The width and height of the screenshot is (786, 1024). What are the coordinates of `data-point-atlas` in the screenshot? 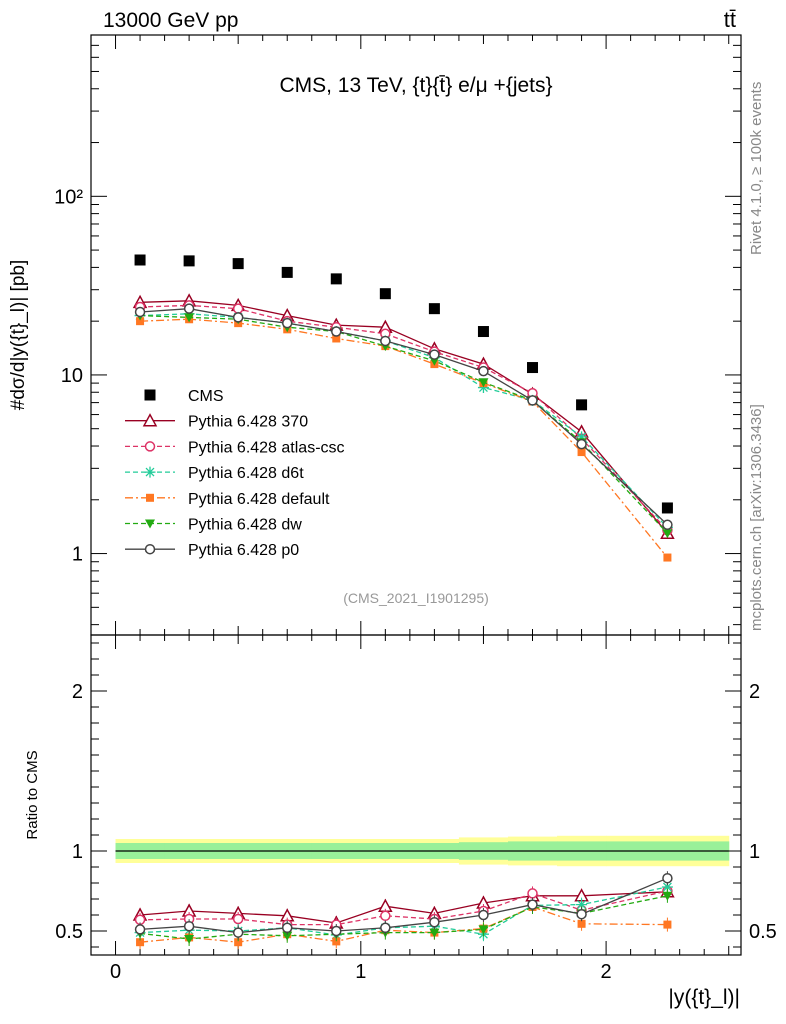 It's located at (238, 308).